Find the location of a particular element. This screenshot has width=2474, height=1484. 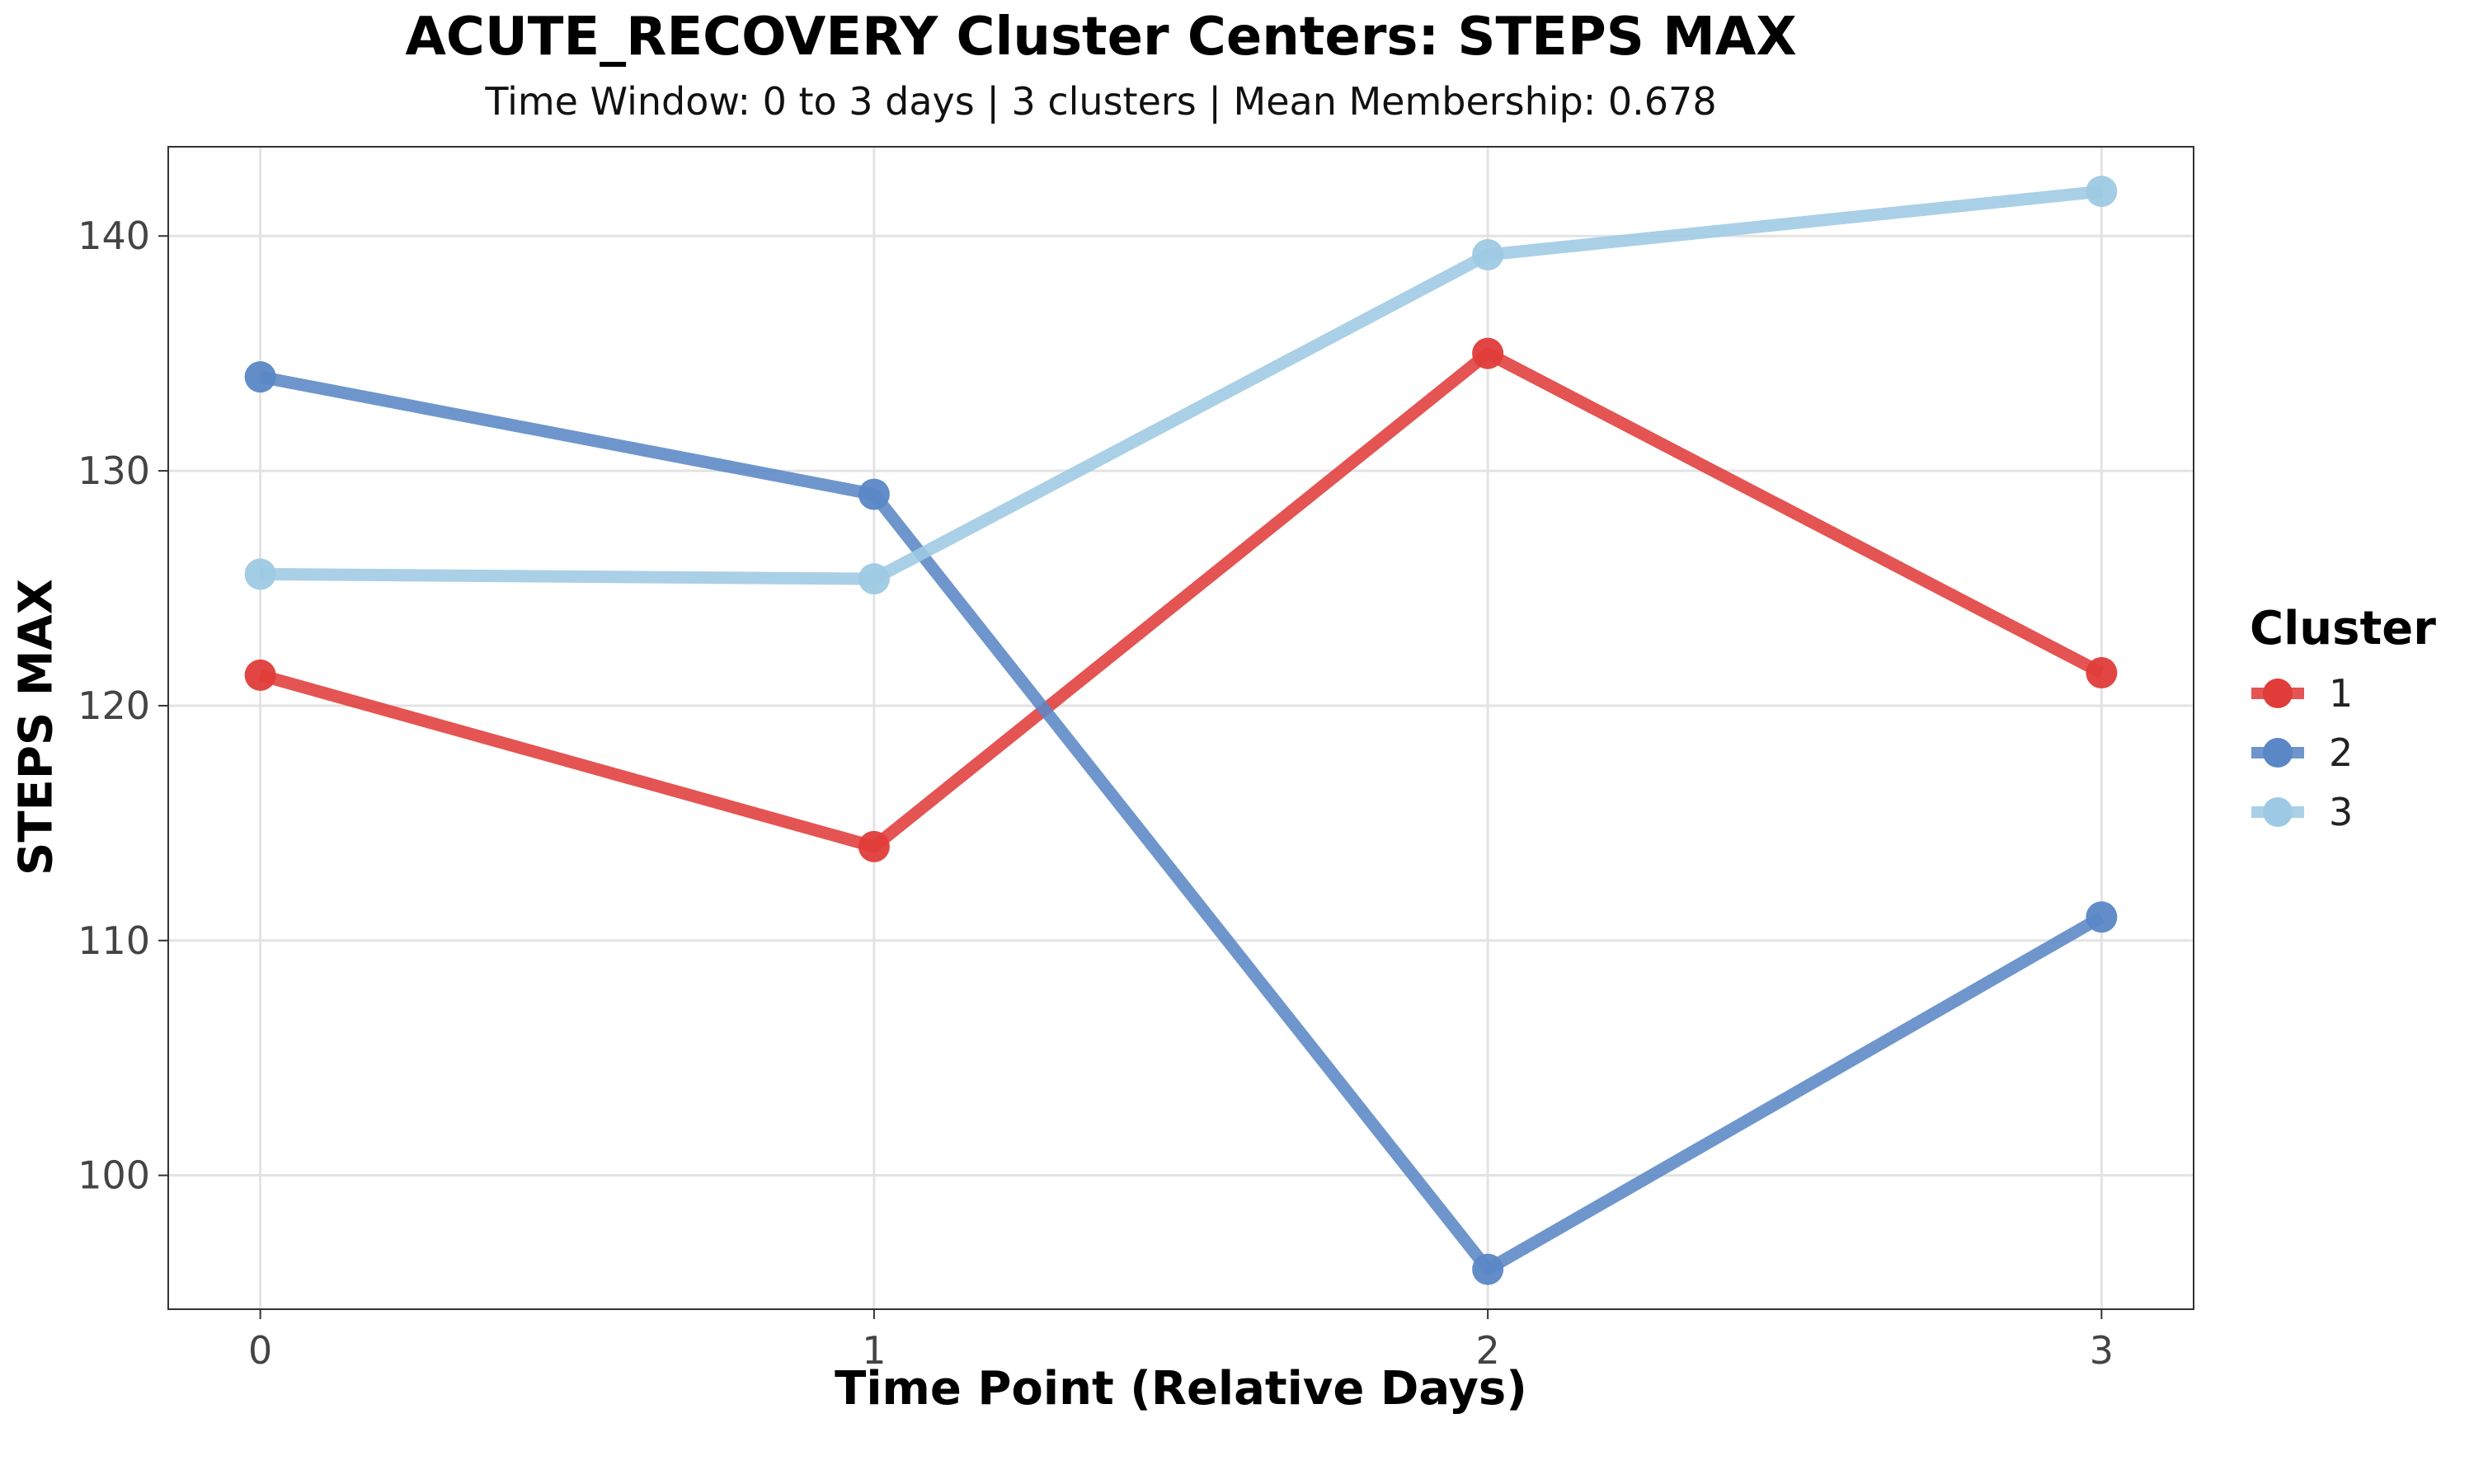

legend-item-3: 3 is located at coordinates (2343, 812).